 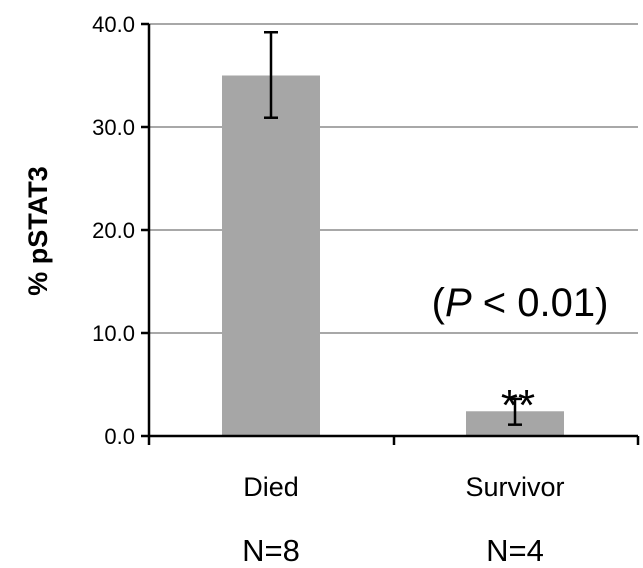 I want to click on x-category-label: Survivor, so click(x=514, y=487).